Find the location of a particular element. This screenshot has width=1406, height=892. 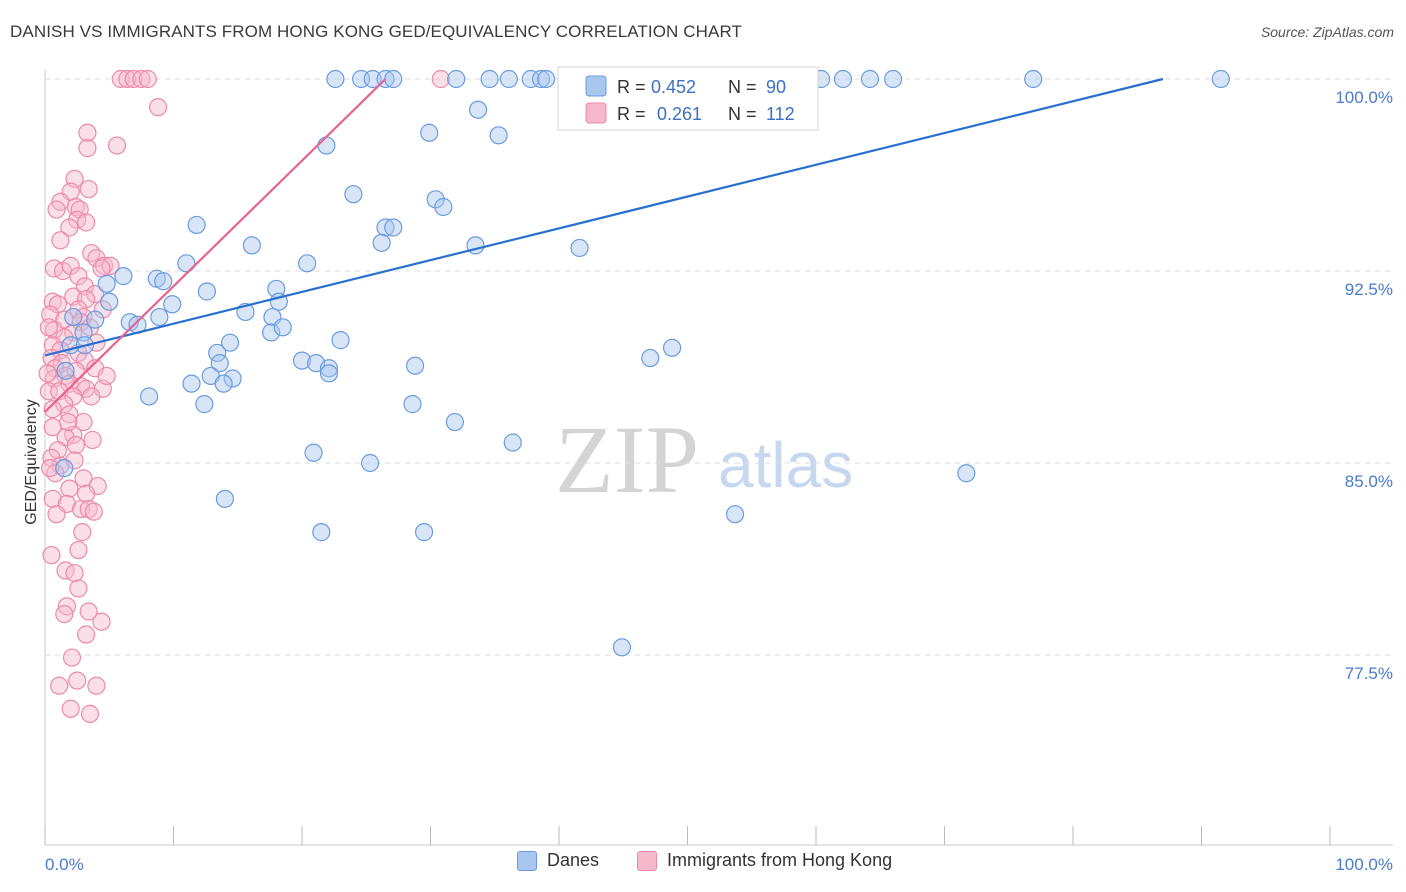

legend-n-label-danes: N = is located at coordinates (742, 87).